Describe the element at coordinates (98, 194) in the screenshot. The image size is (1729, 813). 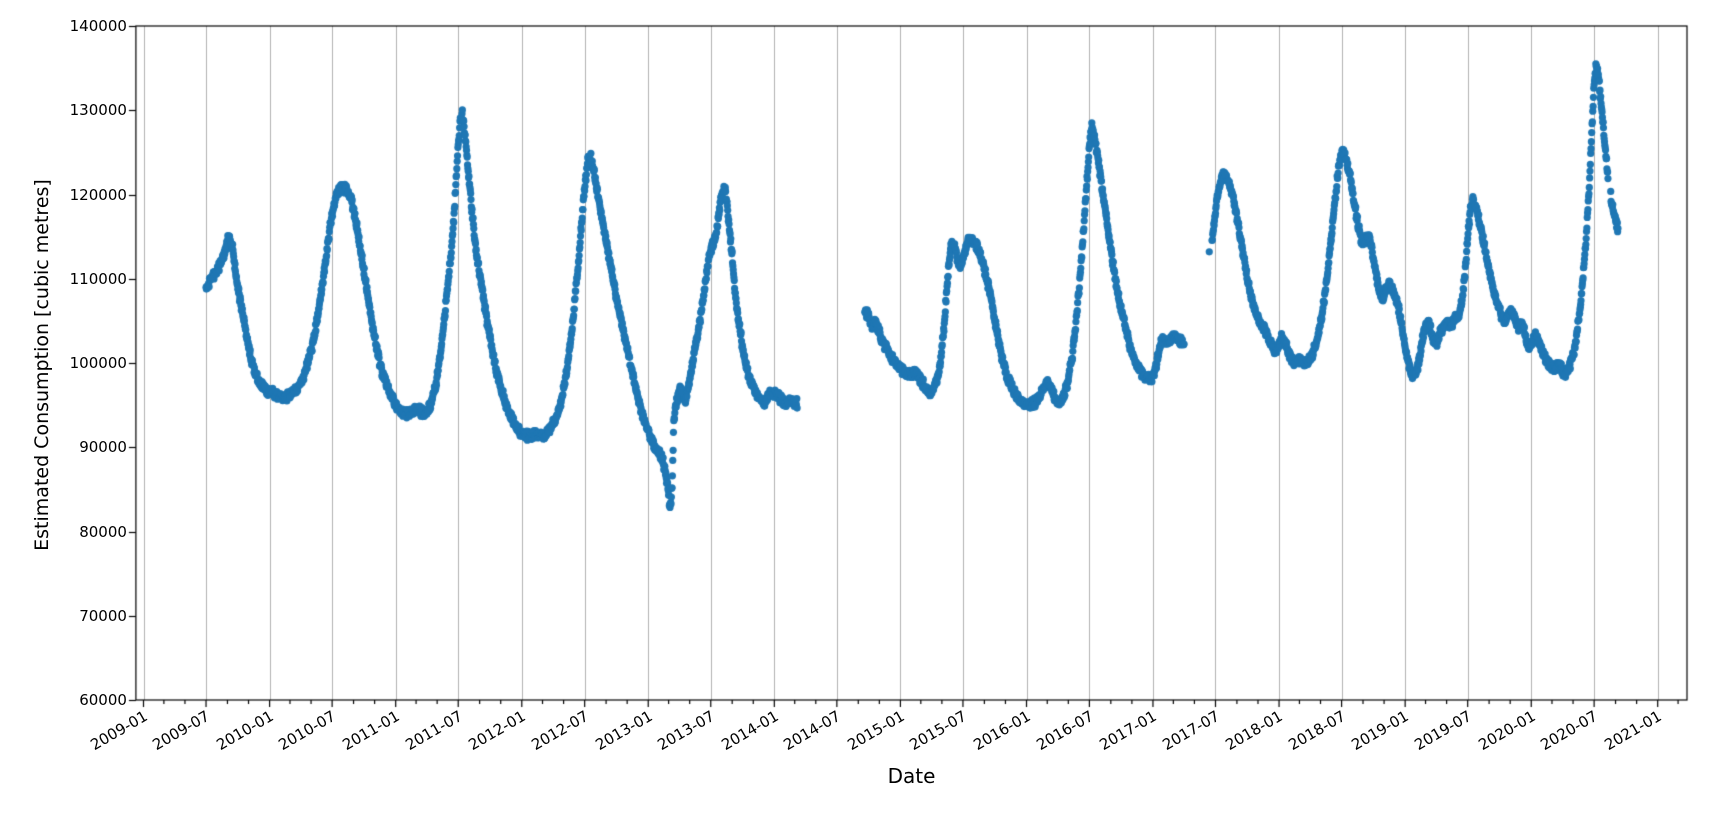
I see `y-tick-label: 120000` at that location.